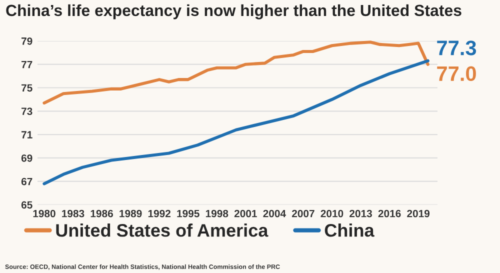 This screenshot has width=500, height=273. Describe the element at coordinates (389, 214) in the screenshot. I see `x-tick-label: 2016` at that location.